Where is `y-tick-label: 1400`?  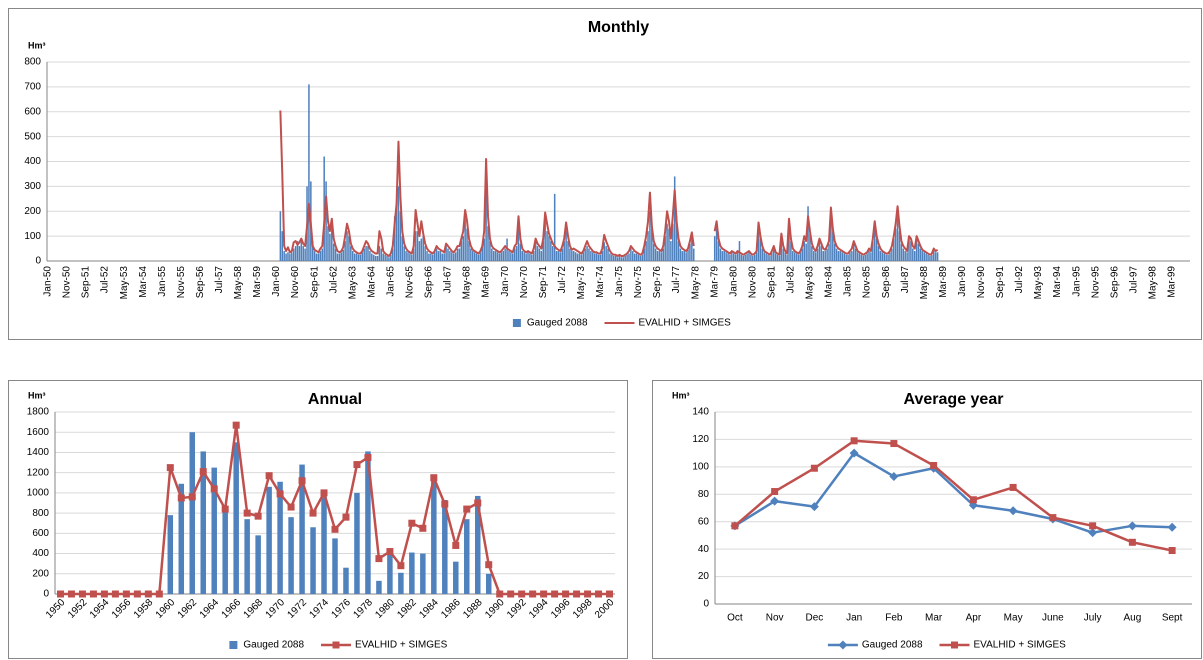
y-tick-label: 1400 is located at coordinates (38, 452).